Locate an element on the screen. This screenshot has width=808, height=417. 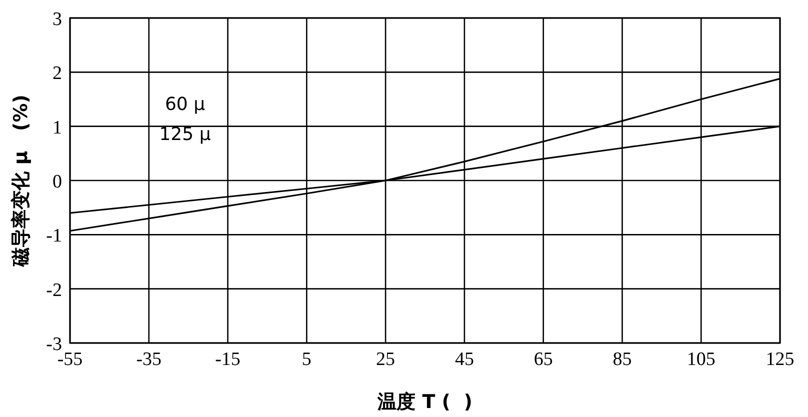
x-tick-label: 125 is located at coordinates (780, 359).